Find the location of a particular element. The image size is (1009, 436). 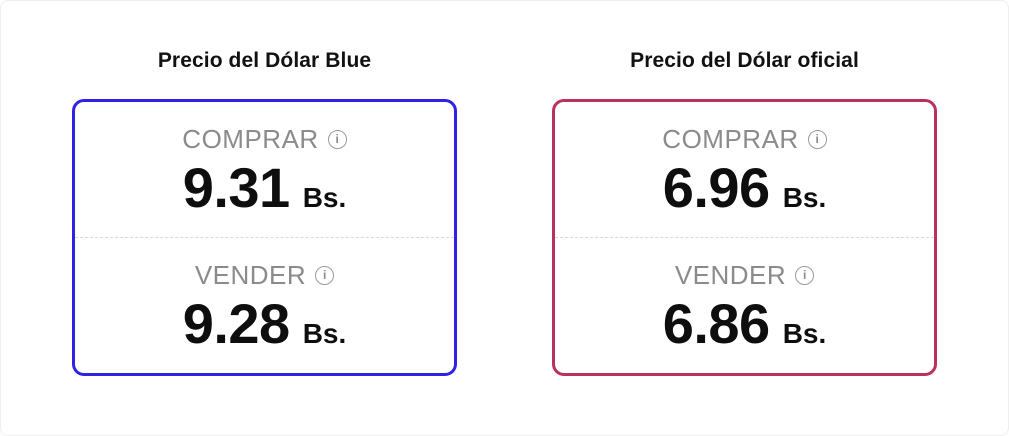

vender-value: 9.28 is located at coordinates (236, 323).